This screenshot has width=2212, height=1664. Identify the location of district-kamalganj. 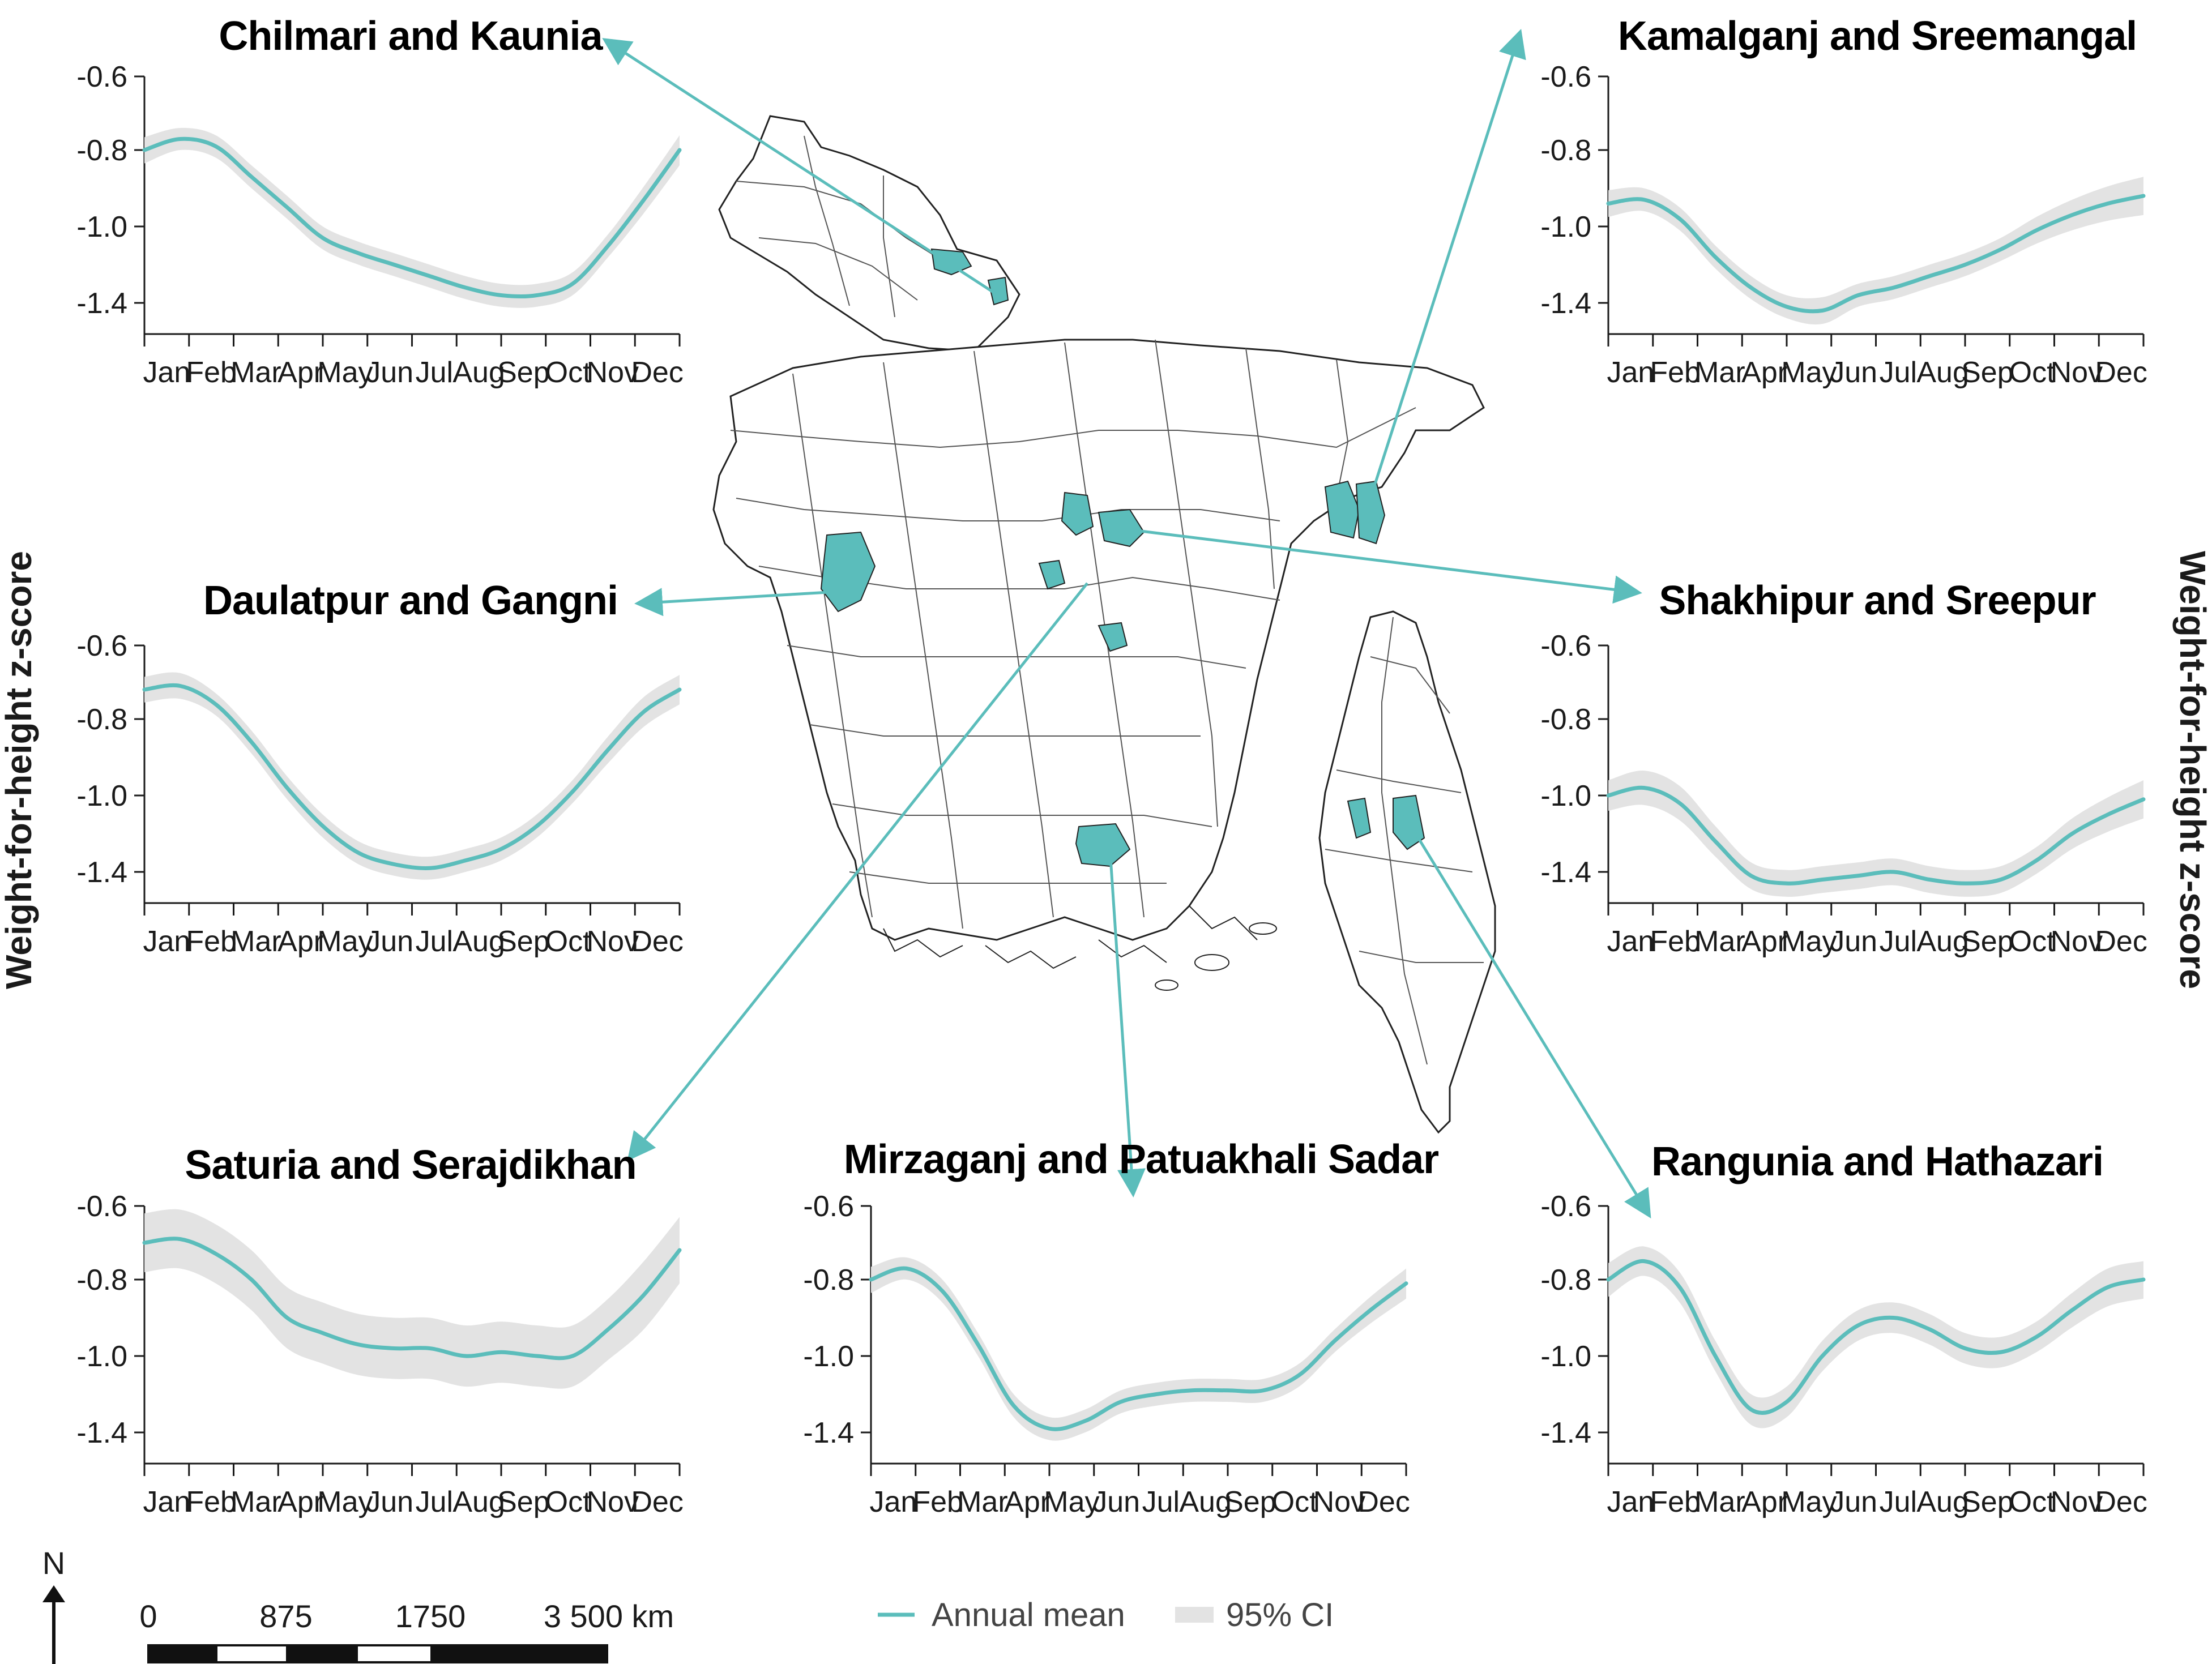
(1342, 509).